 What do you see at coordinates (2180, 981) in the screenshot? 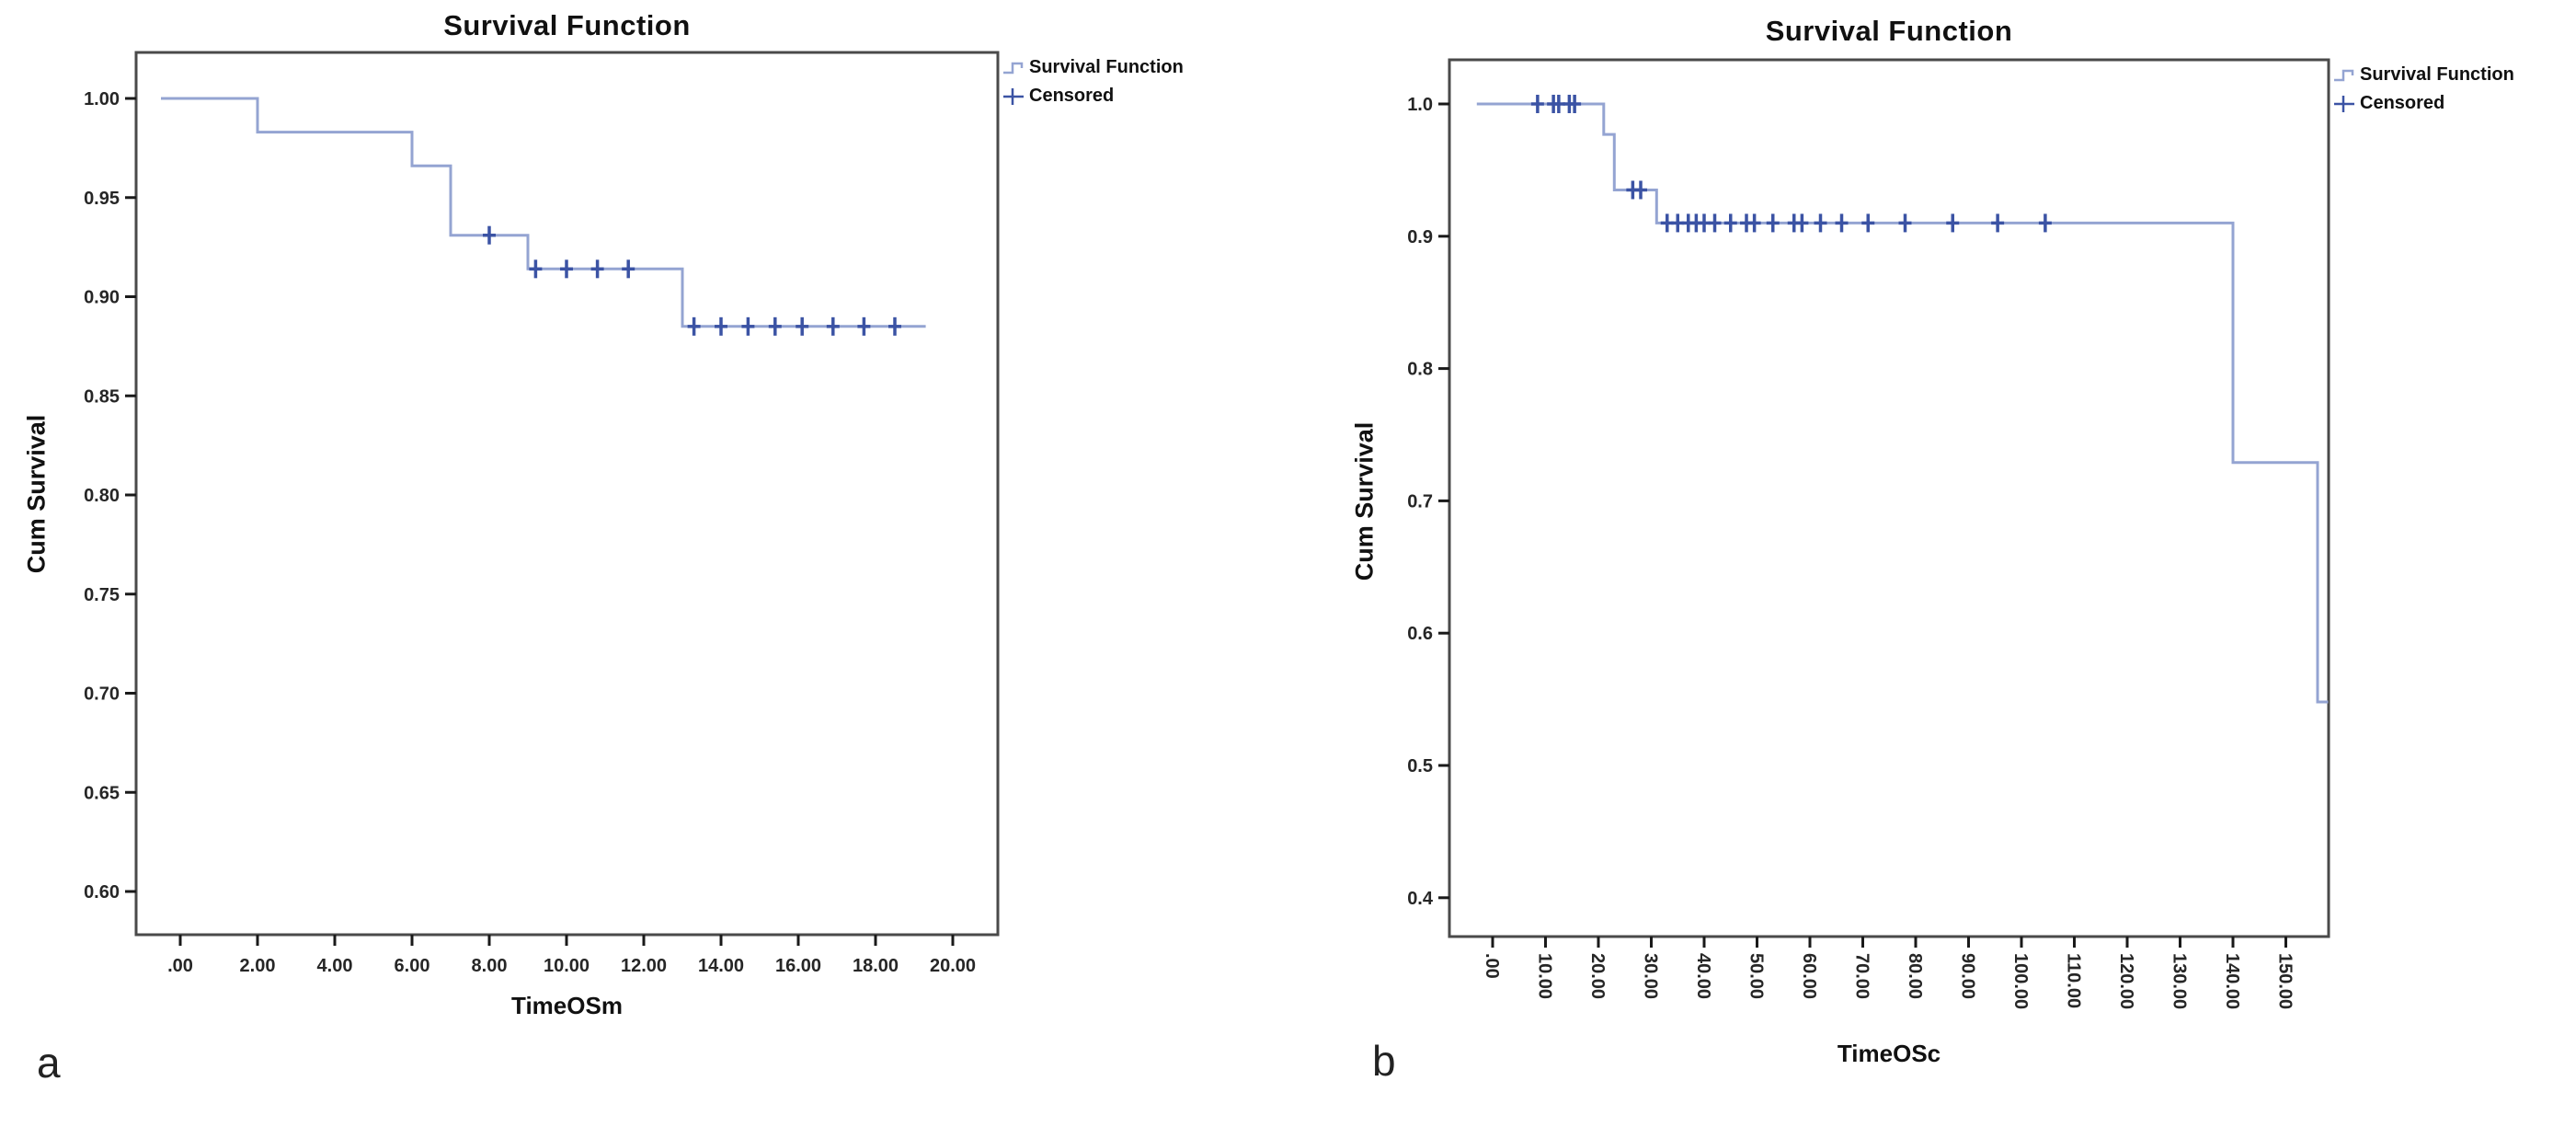
I see `x-tick-label: 130.00` at bounding box center [2180, 981].